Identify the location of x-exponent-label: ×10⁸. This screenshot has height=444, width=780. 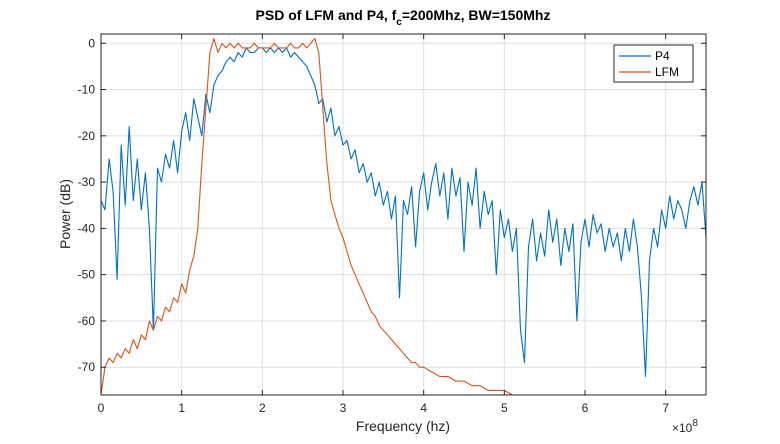
(685, 426).